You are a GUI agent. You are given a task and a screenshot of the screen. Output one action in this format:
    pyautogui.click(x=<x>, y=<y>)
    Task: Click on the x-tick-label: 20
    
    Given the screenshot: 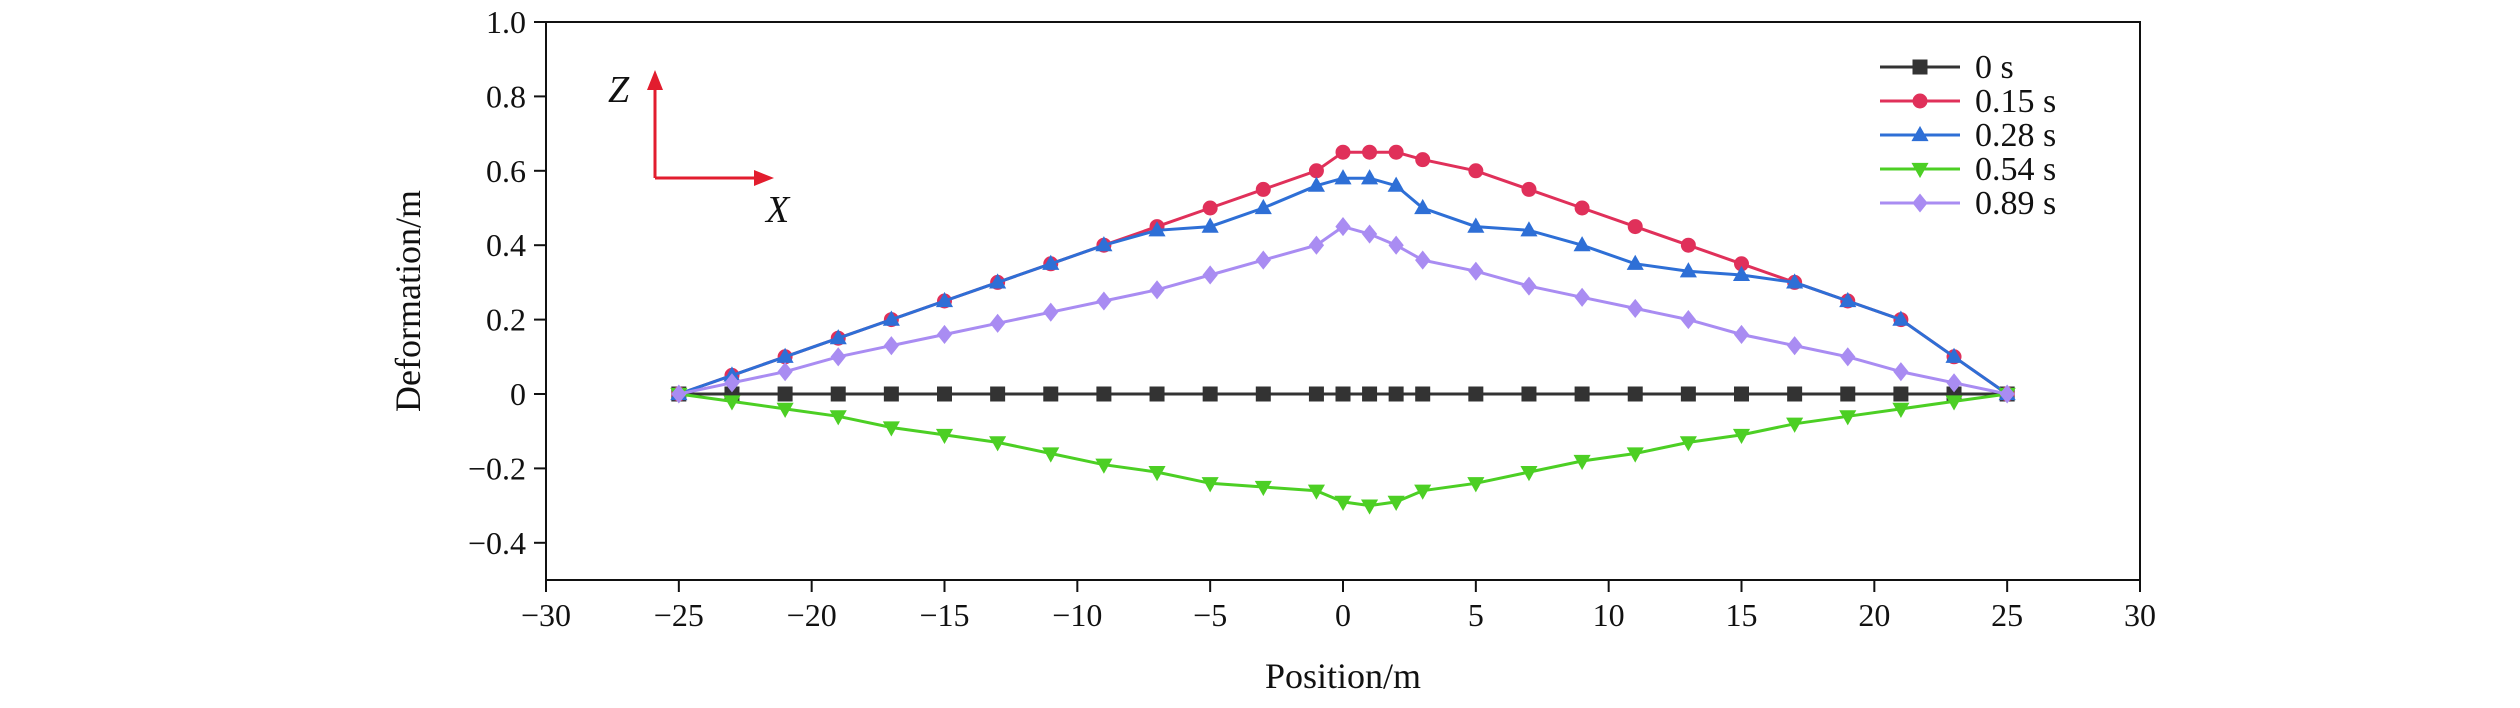 What is the action you would take?
    pyautogui.click(x=1874, y=615)
    